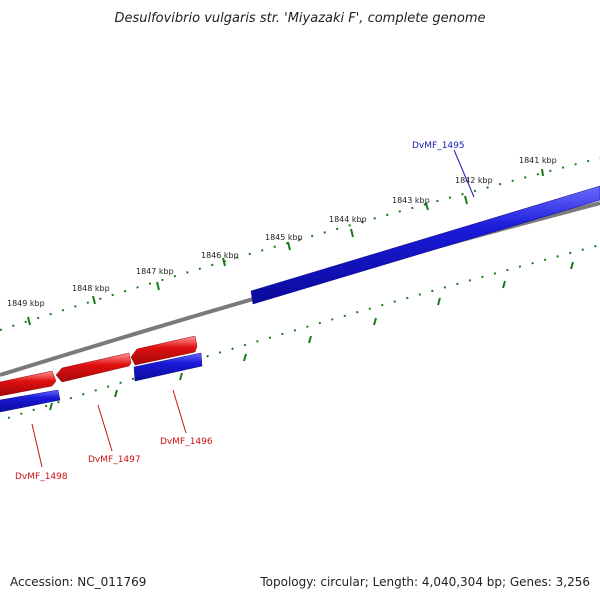 This screenshot has height=600, width=600. Describe the element at coordinates (411, 200) in the screenshot. I see `tick-label: 1843 kbp` at that location.